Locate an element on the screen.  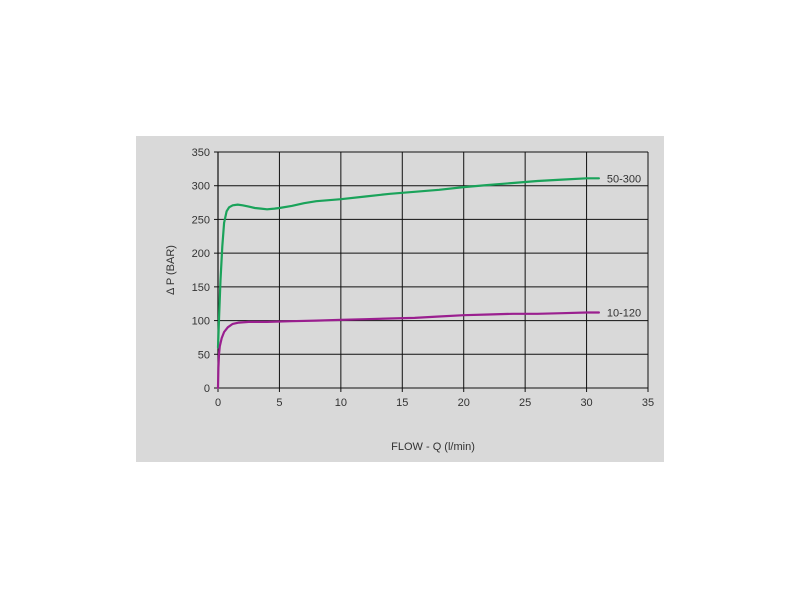
y-tick-label: 100 is located at coordinates (201, 322).